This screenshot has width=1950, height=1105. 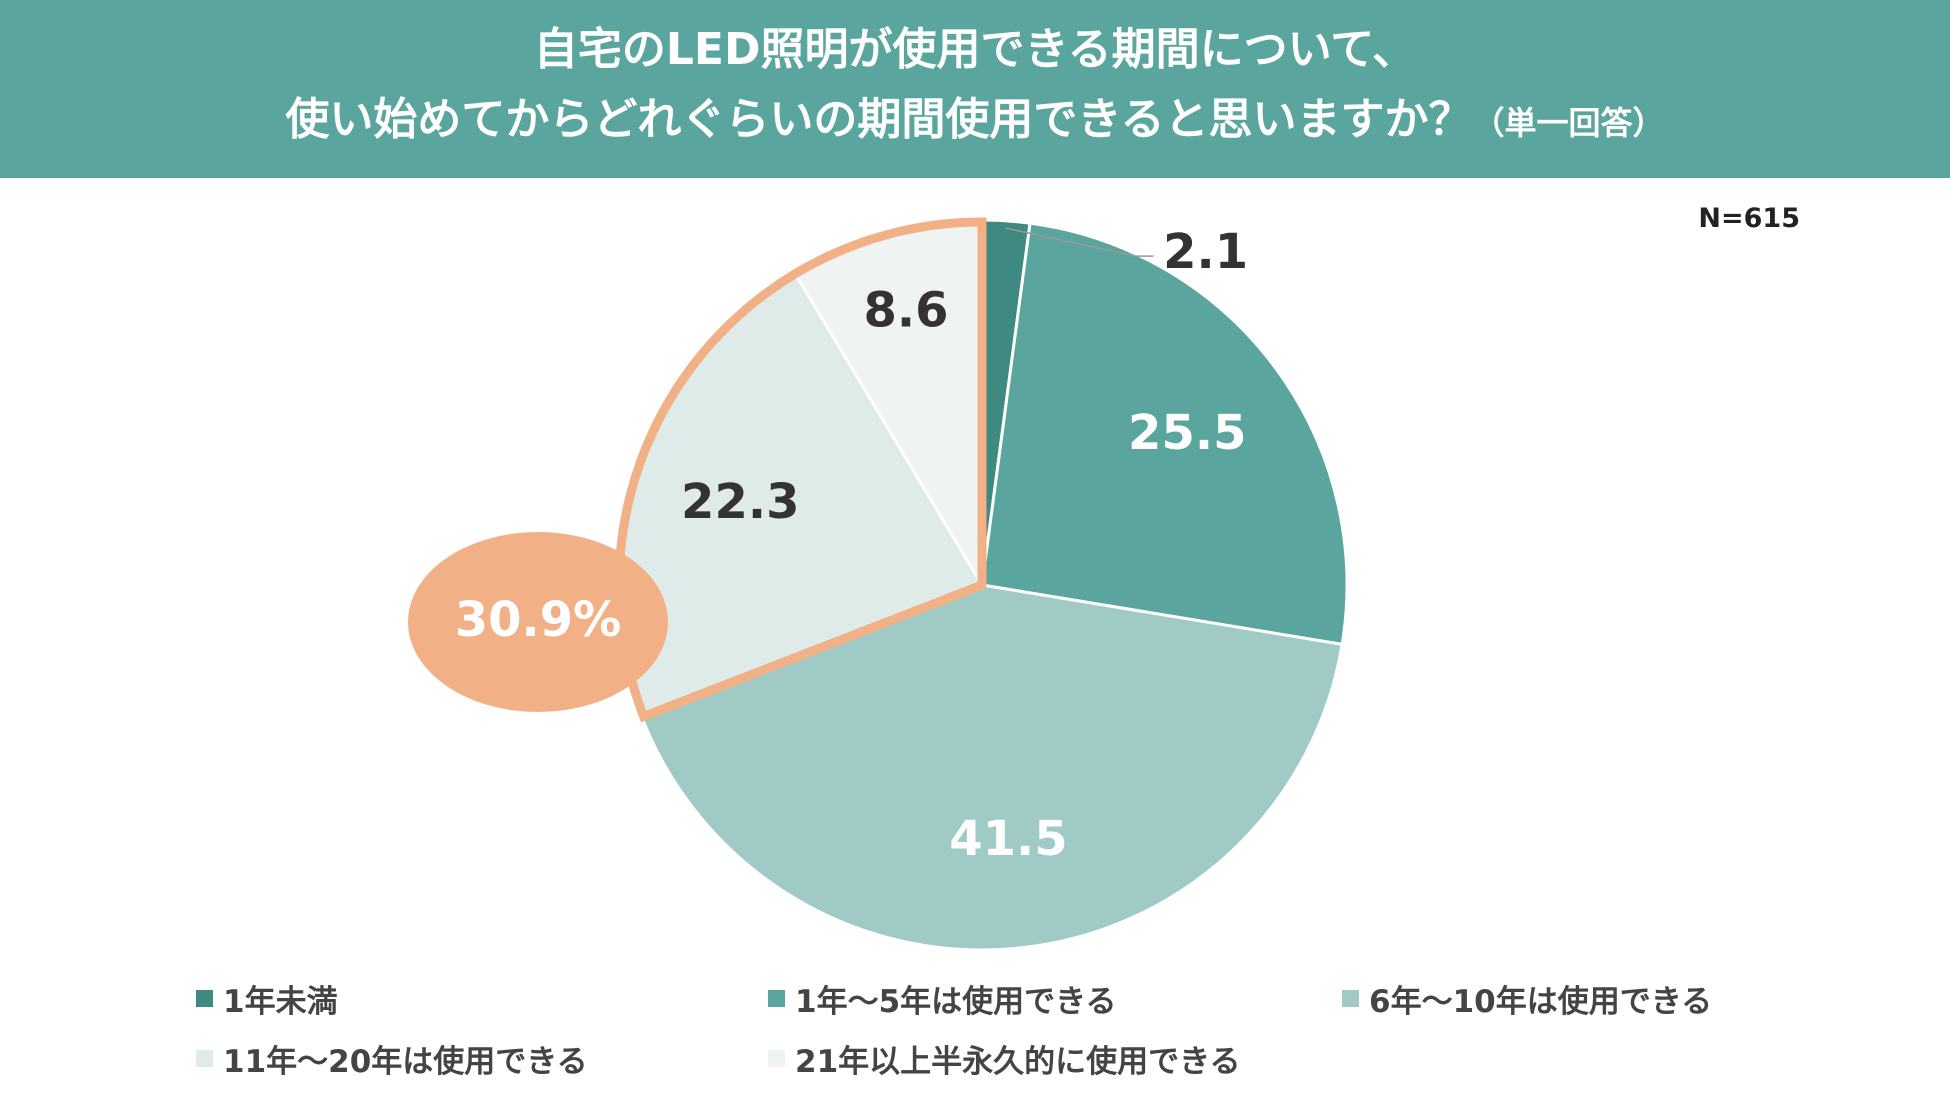 I want to click on highlight-callout, so click(x=538, y=622).